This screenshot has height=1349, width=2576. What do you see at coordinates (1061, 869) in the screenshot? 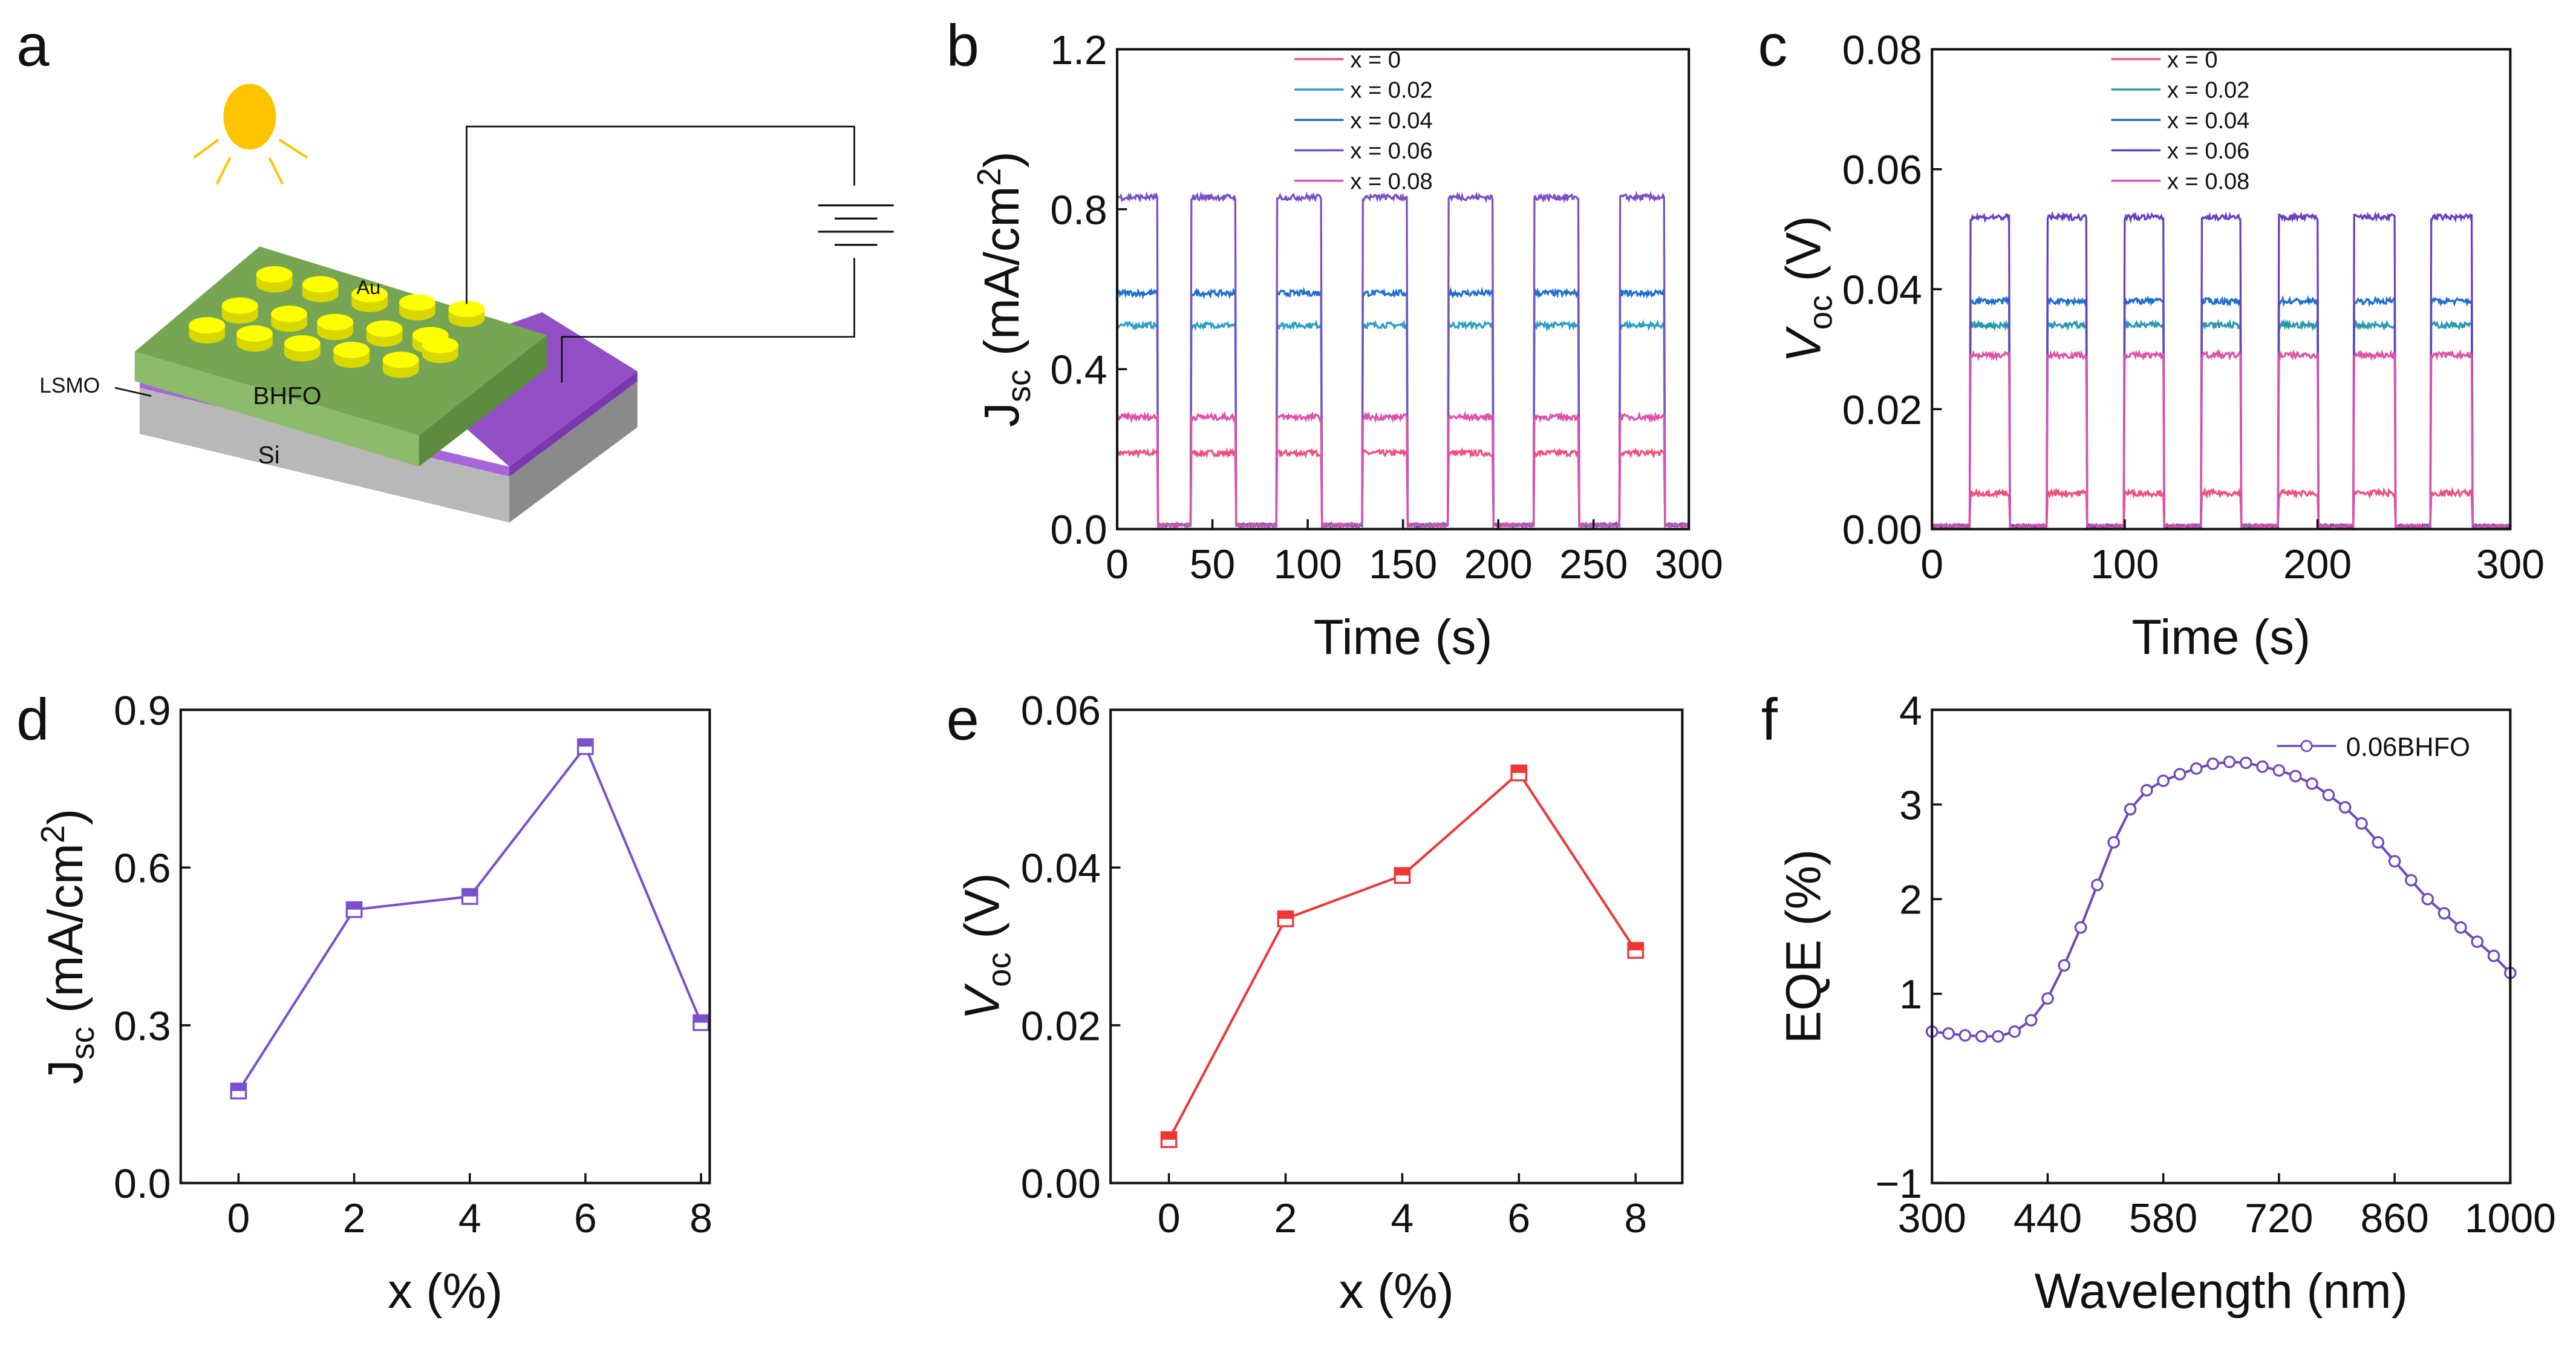
I see `y-tick-label: 0.04` at bounding box center [1061, 869].